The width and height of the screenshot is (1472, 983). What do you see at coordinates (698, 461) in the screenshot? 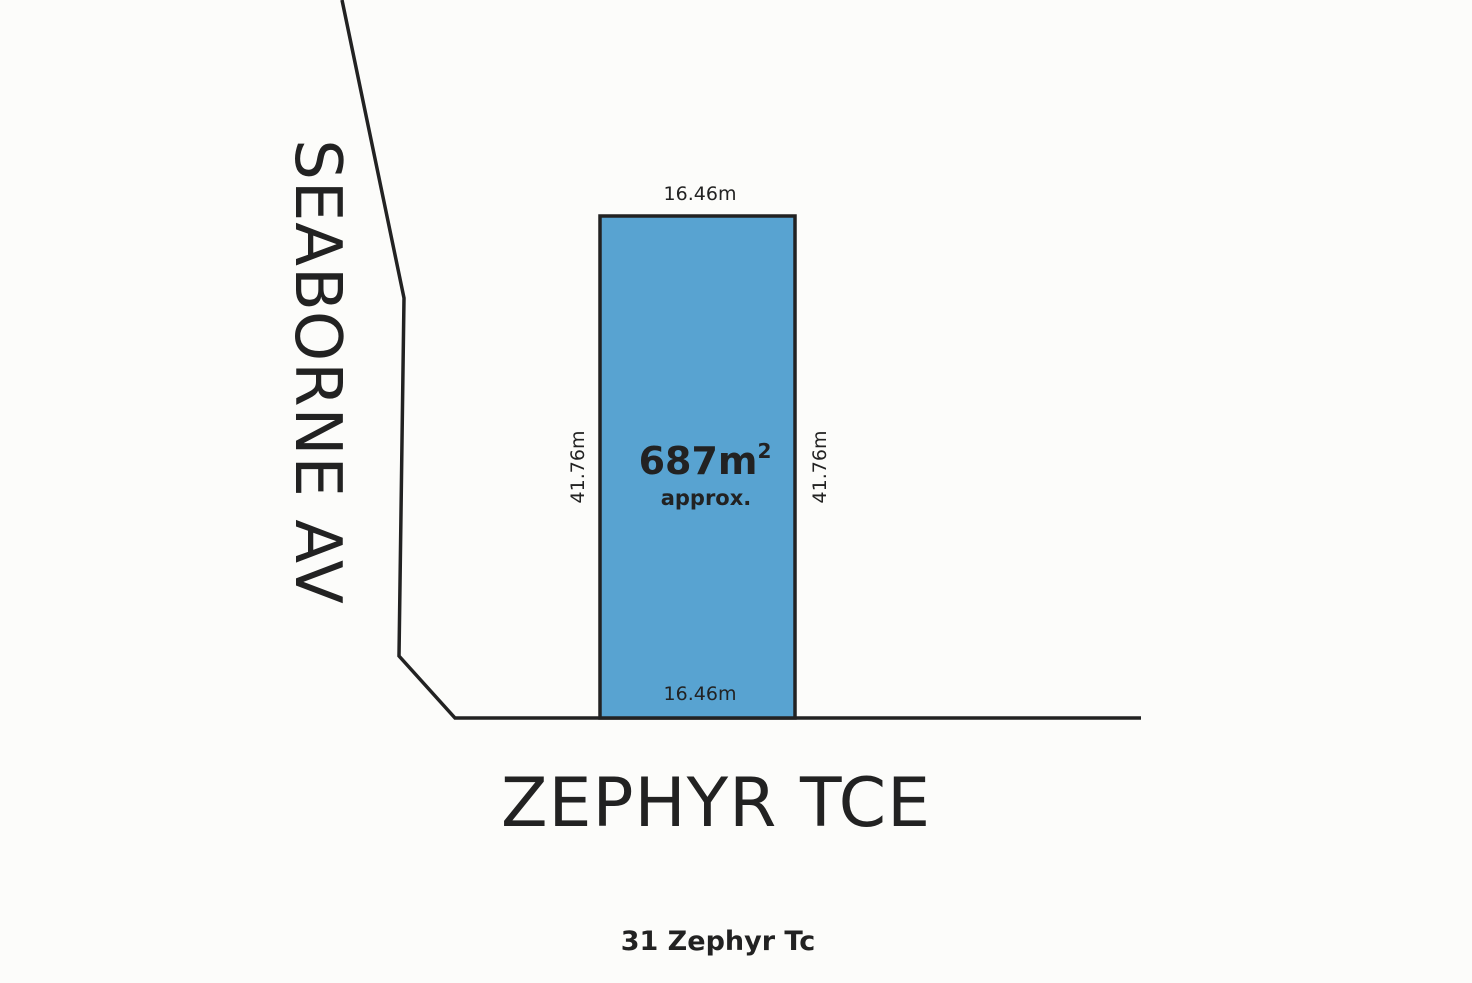
I see `area-value: 687m` at bounding box center [698, 461].